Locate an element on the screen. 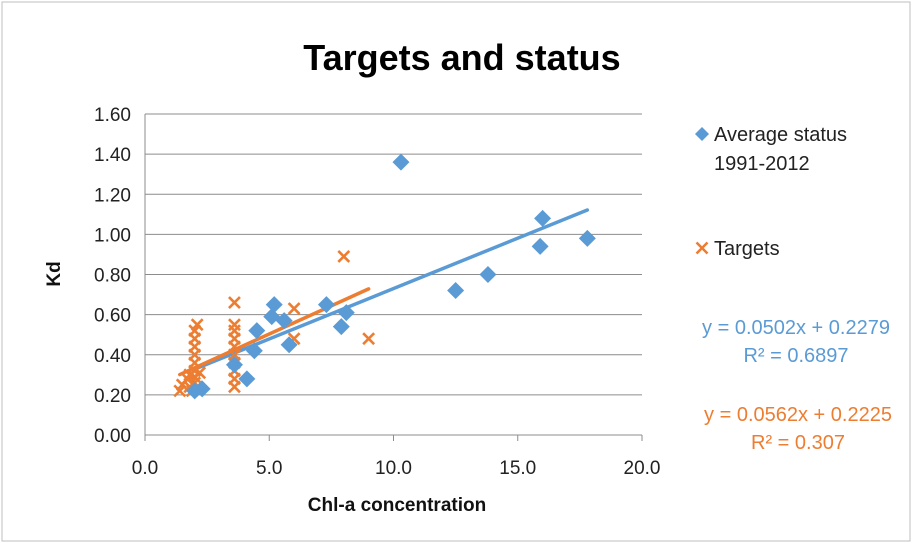 The image size is (912, 543). trendlines is located at coordinates (384, 292).